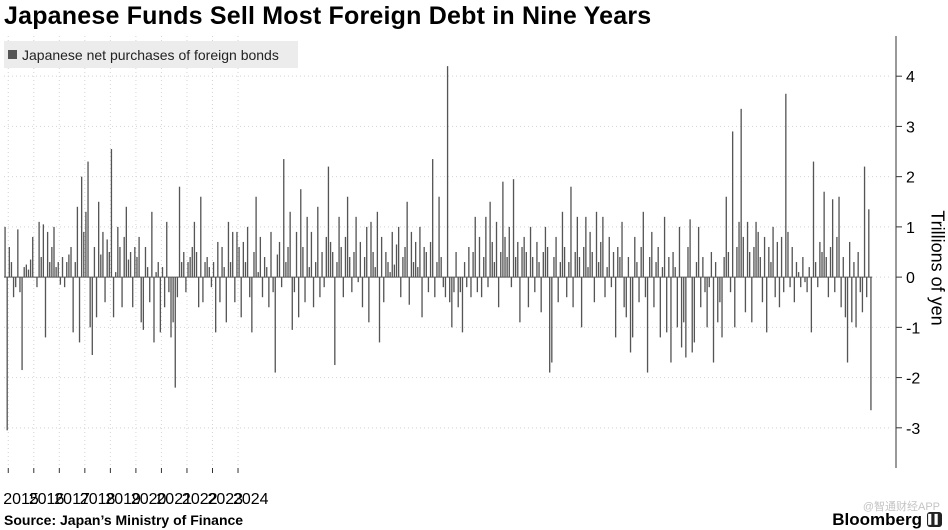 This screenshot has width=948, height=530. What do you see at coordinates (910, 77) in the screenshot?
I see `y-tick-label: 4` at bounding box center [910, 77].